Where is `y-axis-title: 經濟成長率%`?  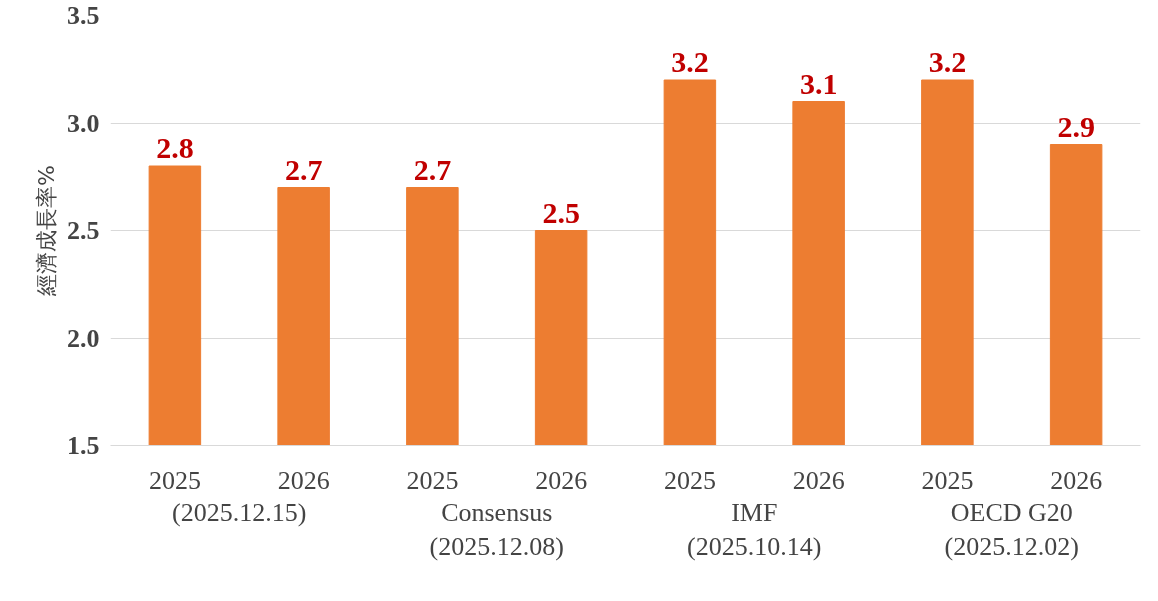 y-axis-title: 經濟成長率% is located at coordinates (46, 231).